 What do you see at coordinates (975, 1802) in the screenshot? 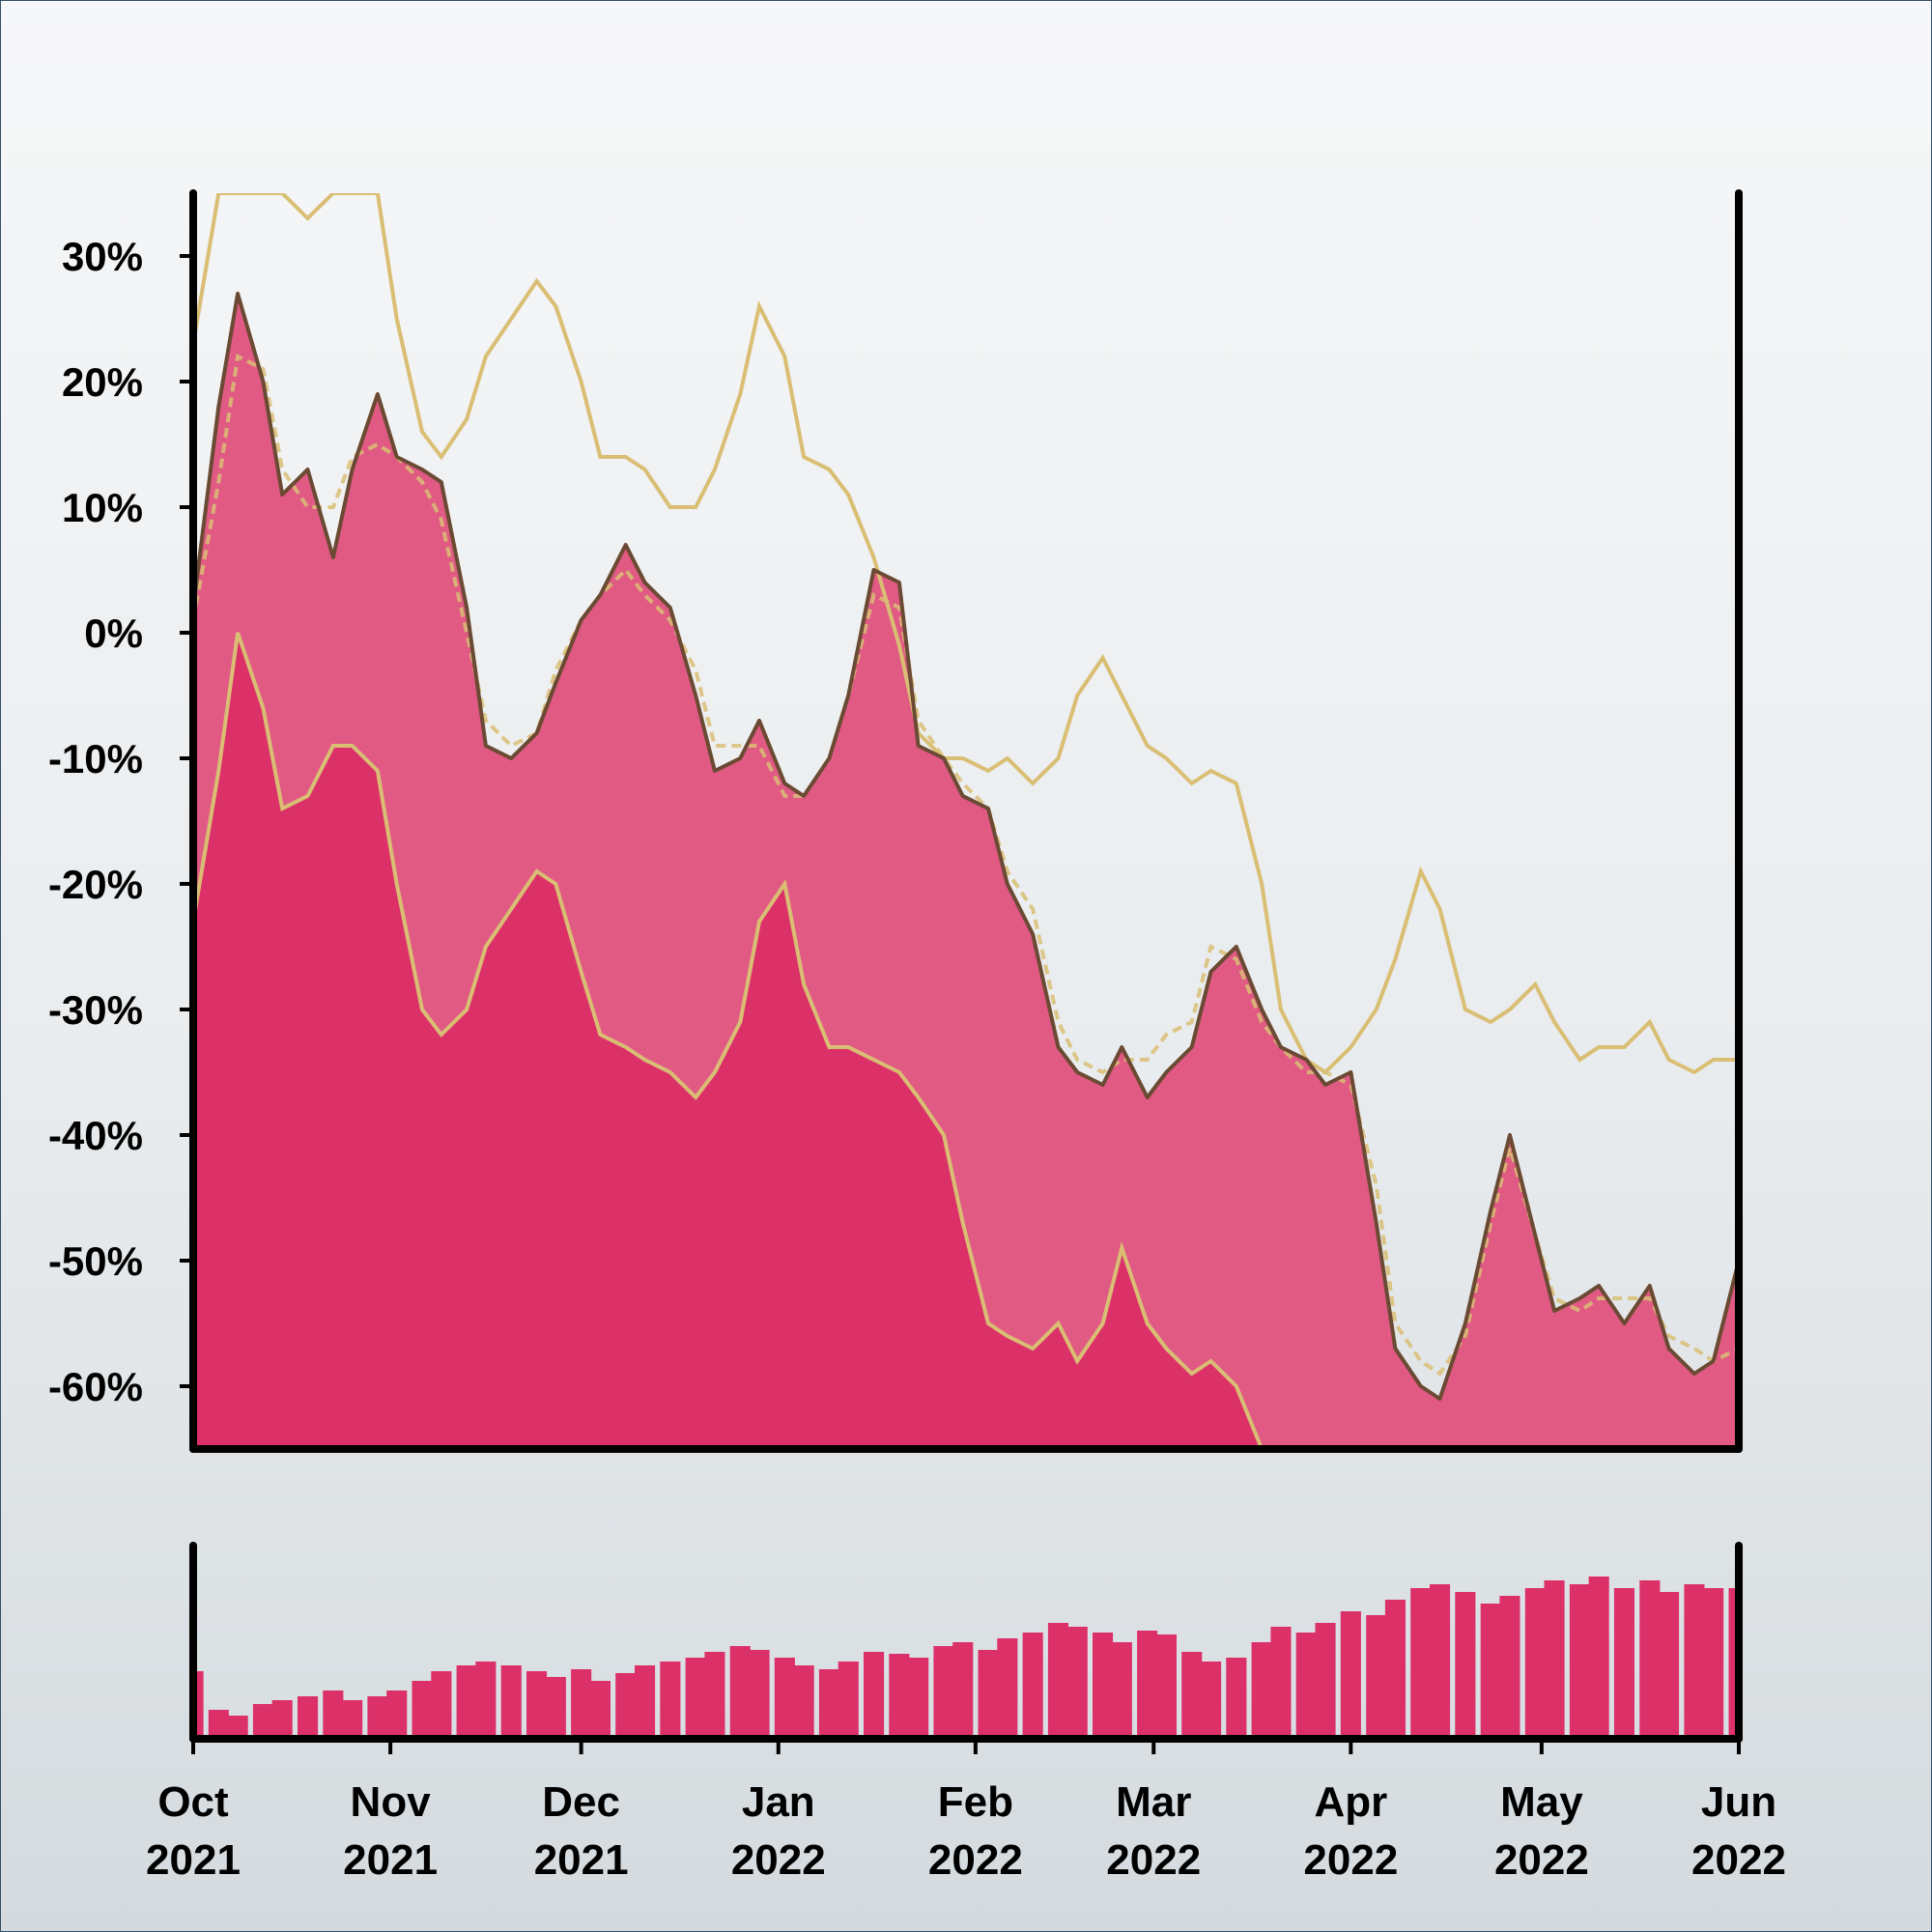
I see `x-tick-label-month: Feb` at bounding box center [975, 1802].